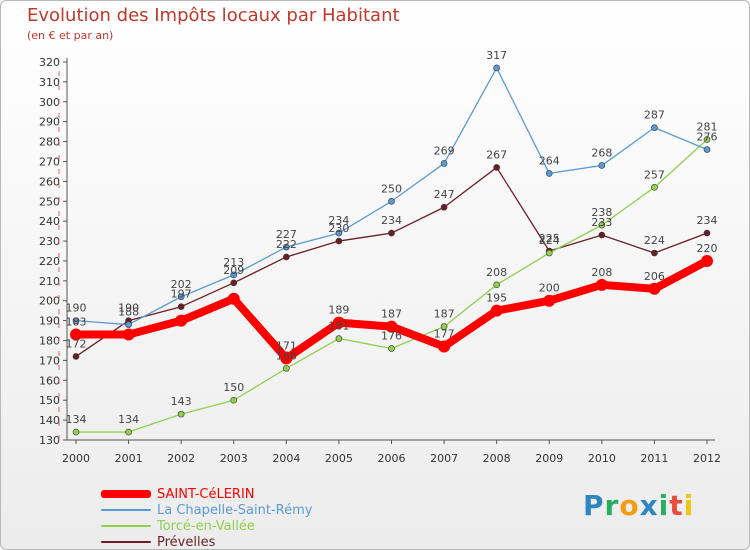 The image size is (750, 550). Describe the element at coordinates (638, 505) in the screenshot. I see `proxiti-logo: Proxiti` at that location.